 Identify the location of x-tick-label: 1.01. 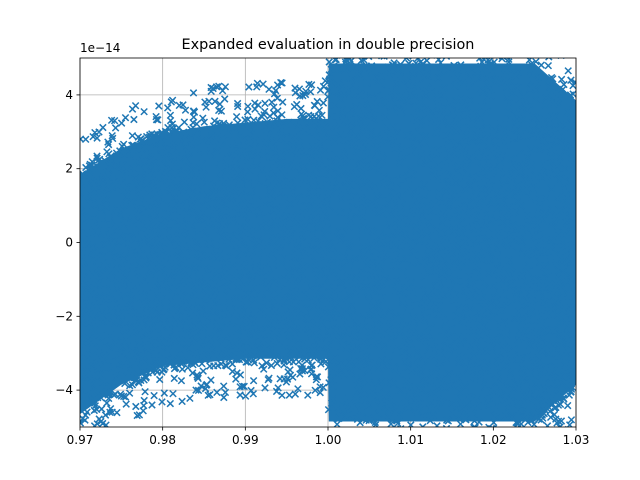
(410, 440).